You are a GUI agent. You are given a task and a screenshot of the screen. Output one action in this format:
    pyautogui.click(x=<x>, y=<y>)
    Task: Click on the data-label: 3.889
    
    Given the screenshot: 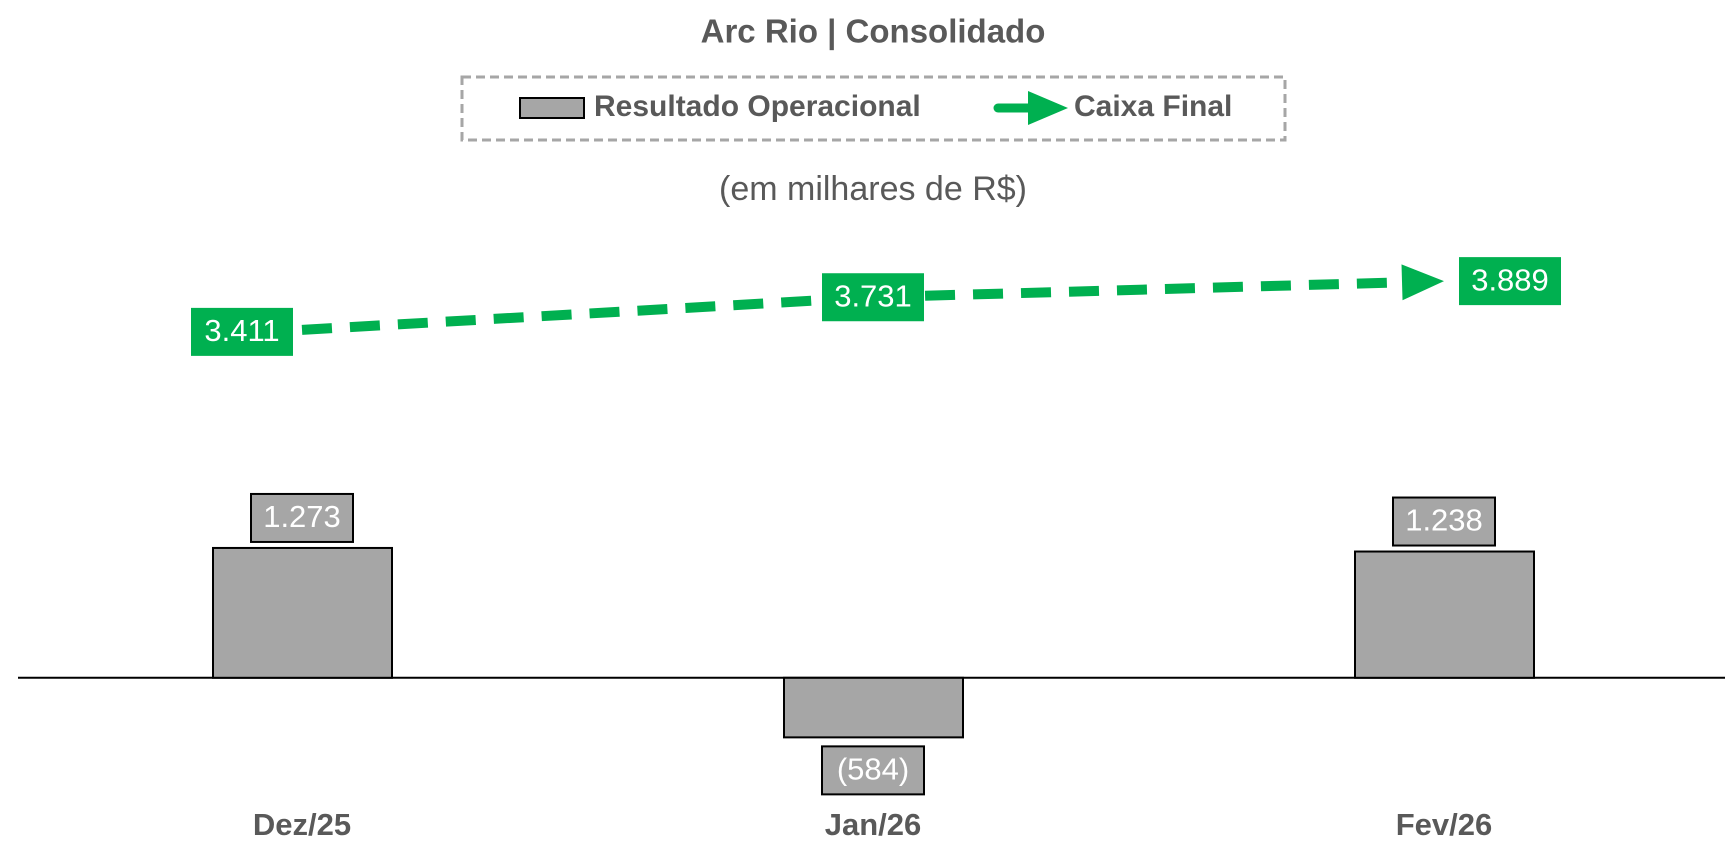 What is the action you would take?
    pyautogui.click(x=1510, y=279)
    